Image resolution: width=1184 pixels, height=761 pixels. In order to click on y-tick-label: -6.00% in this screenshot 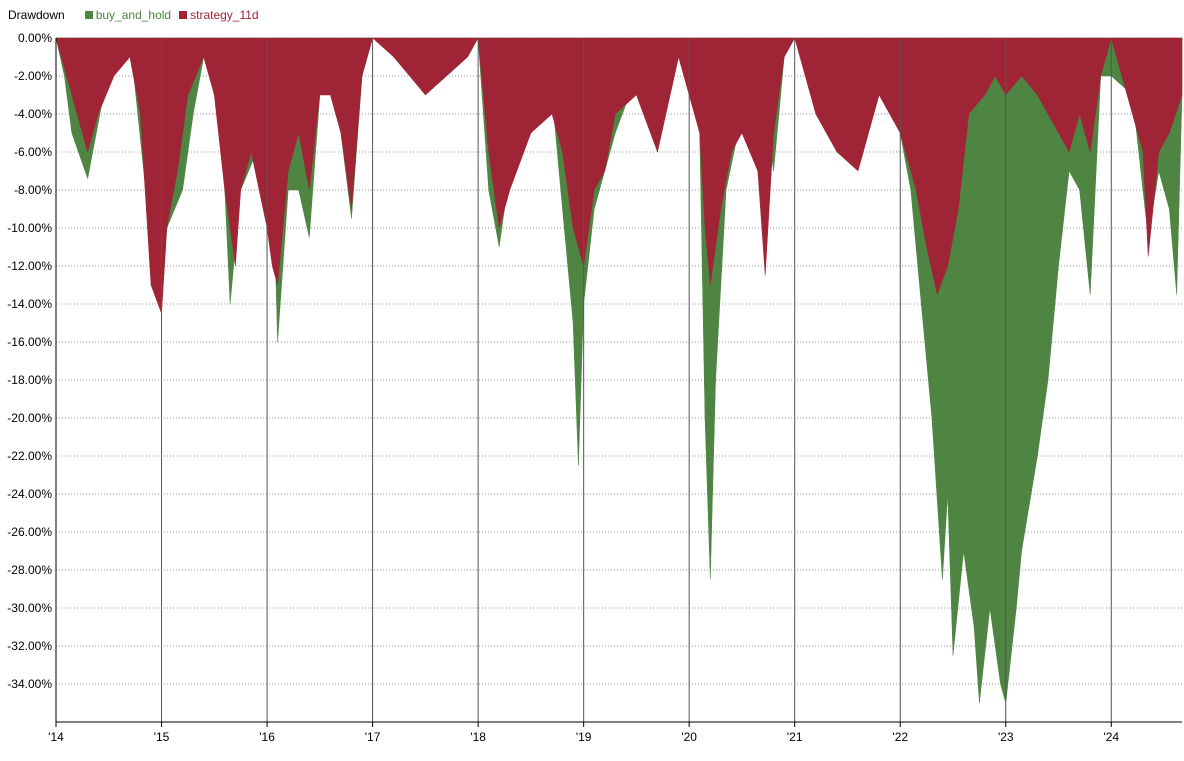, I will do `click(33, 152)`.